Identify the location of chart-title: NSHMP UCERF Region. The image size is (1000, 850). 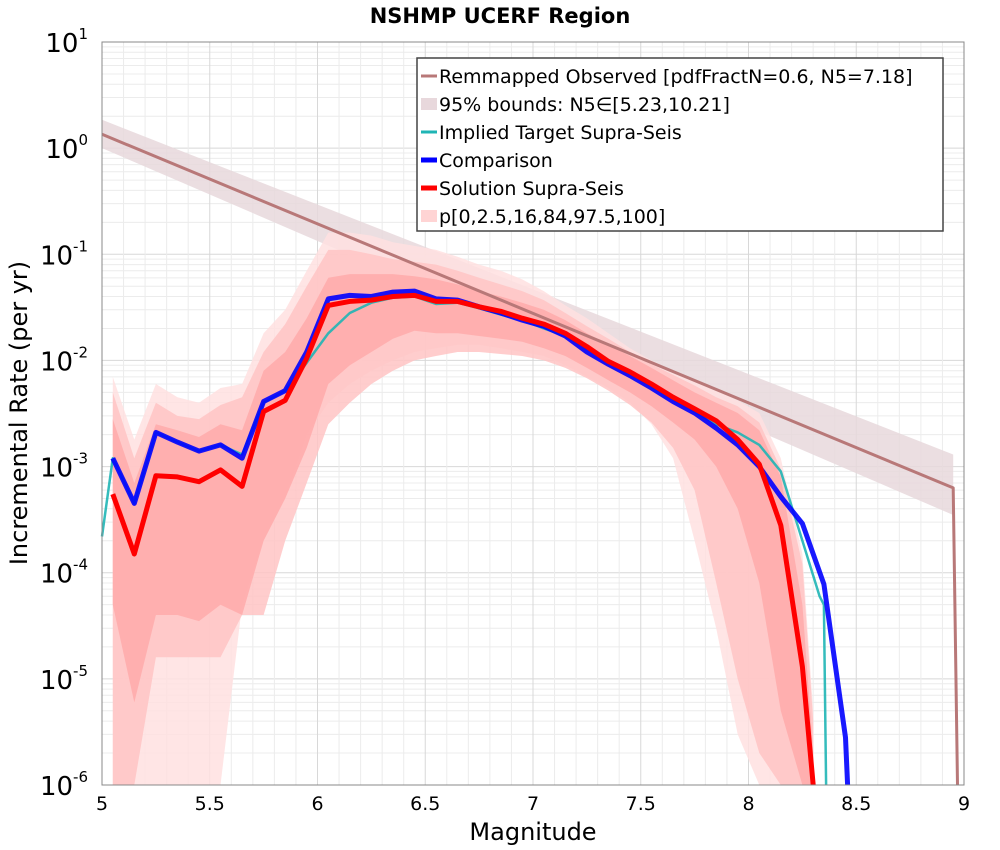
(500, 16).